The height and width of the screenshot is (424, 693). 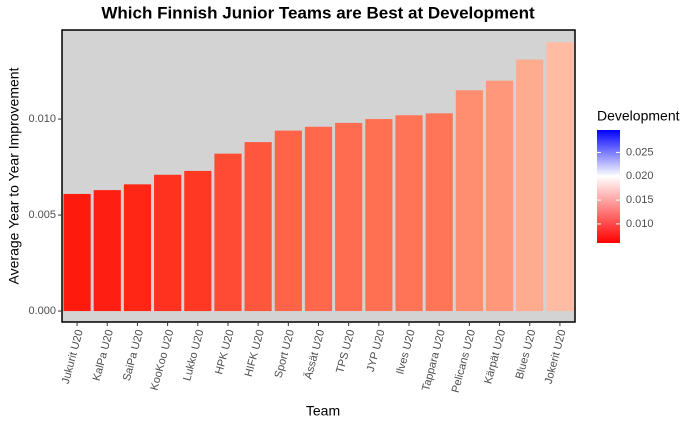 I want to click on legend-colorbar, so click(x=608, y=186).